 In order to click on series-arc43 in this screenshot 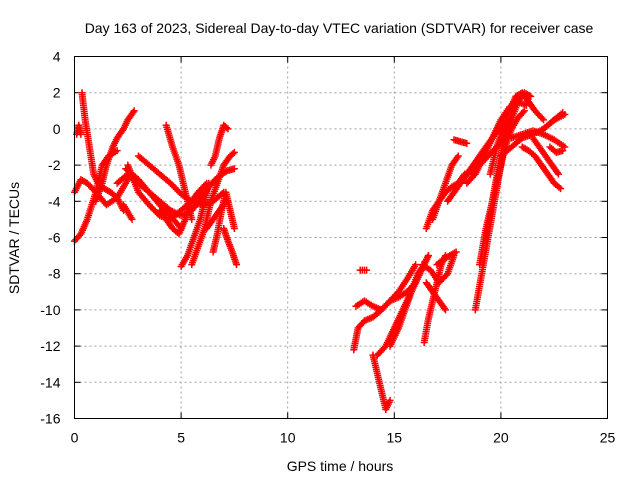, I will do `click(553, 121)`.